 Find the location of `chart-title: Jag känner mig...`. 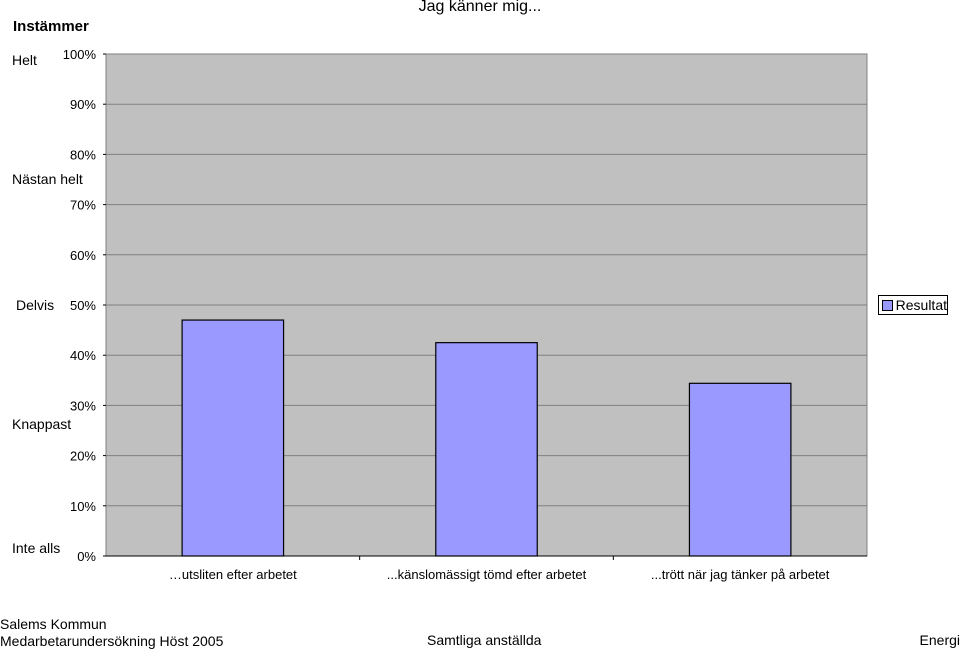

chart-title: Jag känner mig... is located at coordinates (480, 7).